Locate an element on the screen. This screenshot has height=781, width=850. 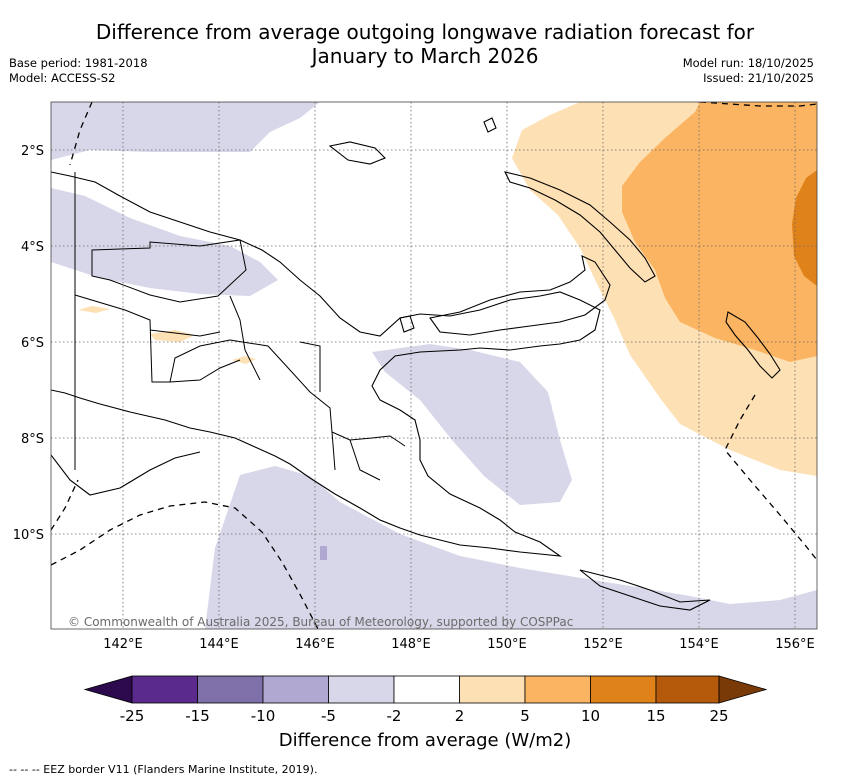
colorbar-tick-label: 25 is located at coordinates (718, 716).